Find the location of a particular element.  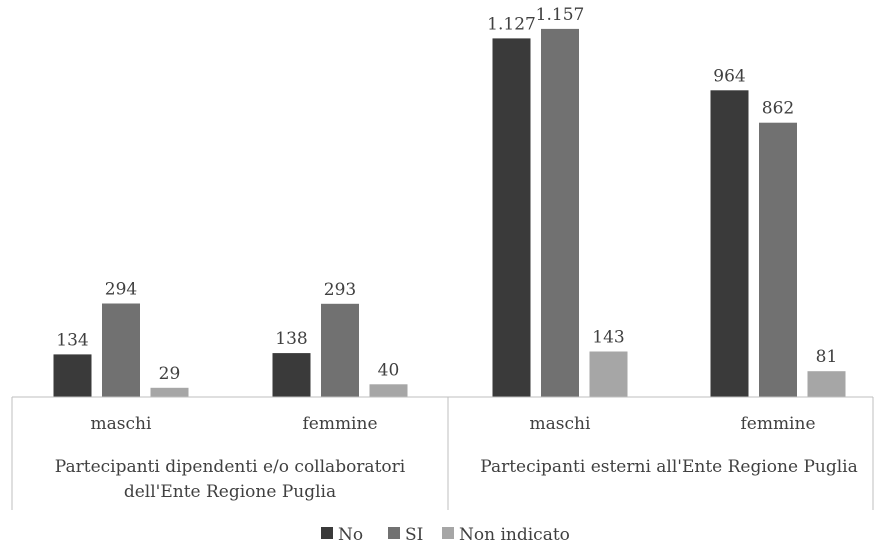

category-label-3: maschi is located at coordinates (560, 424).